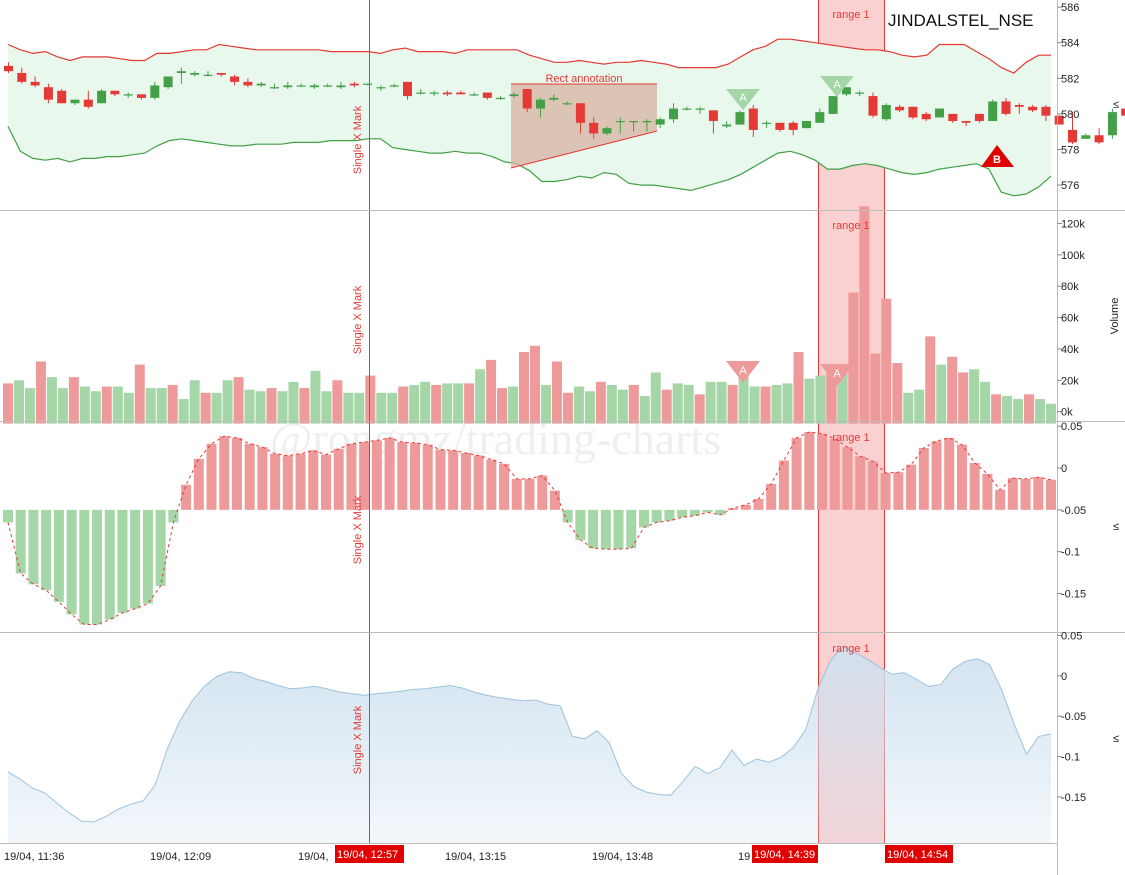 The width and height of the screenshot is (1125, 875). Describe the element at coordinates (584, 149) in the screenshot. I see `rect-annotation-bottom` at that location.